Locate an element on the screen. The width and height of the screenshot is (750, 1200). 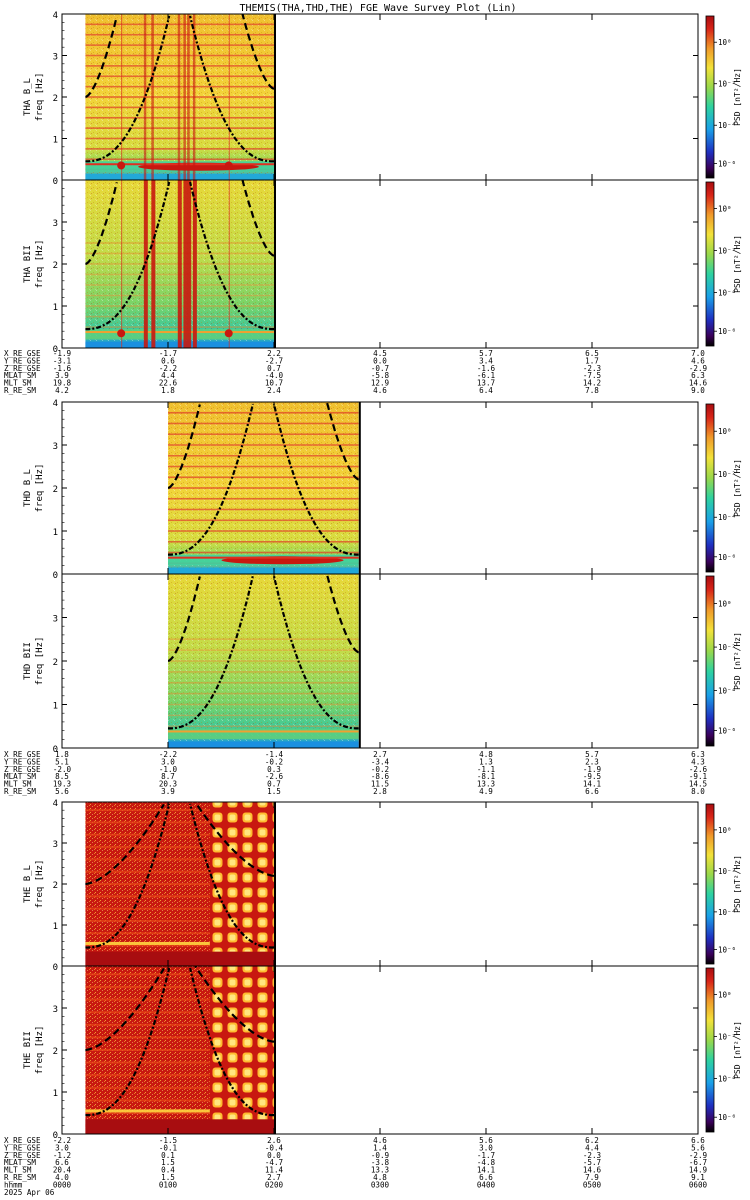
y-axis-probe-label: THA B_L is located at coordinates (28, 97).